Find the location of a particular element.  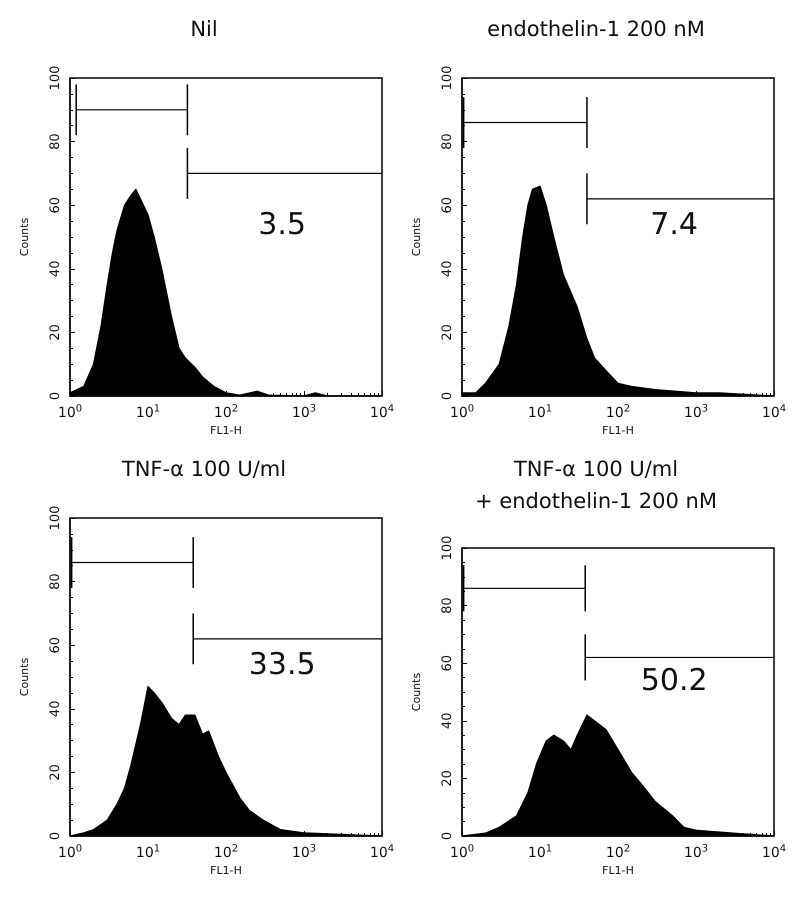

annotation: 33.5 is located at coordinates (282, 664).